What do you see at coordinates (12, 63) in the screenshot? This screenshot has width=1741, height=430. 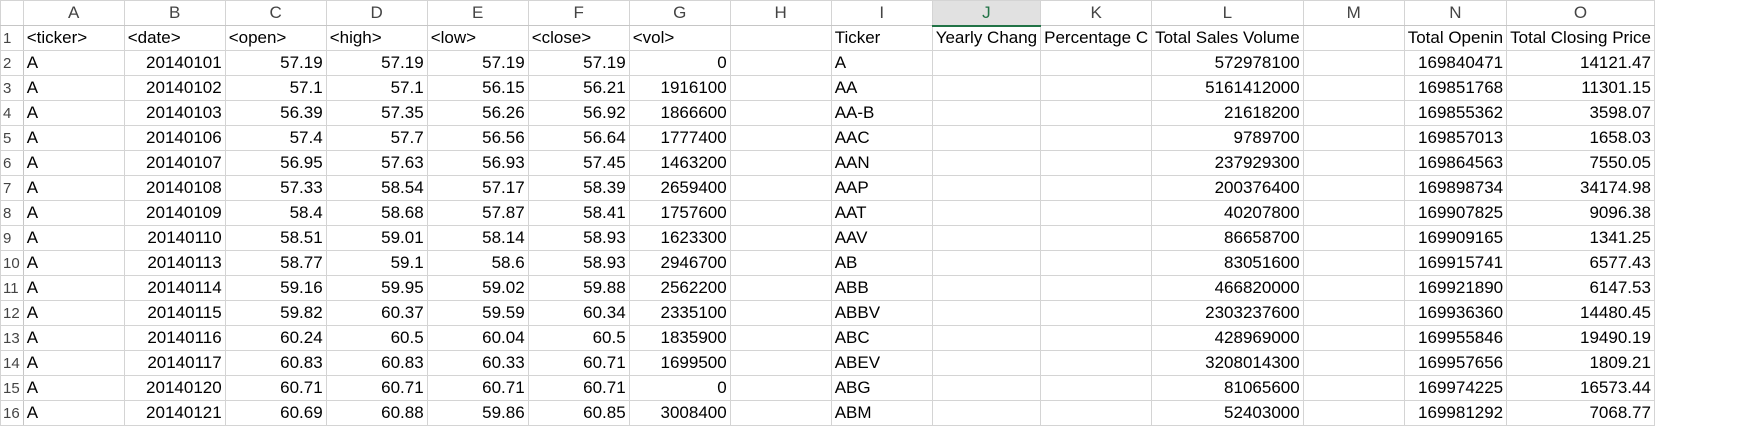 I see `row-header: 2` at bounding box center [12, 63].